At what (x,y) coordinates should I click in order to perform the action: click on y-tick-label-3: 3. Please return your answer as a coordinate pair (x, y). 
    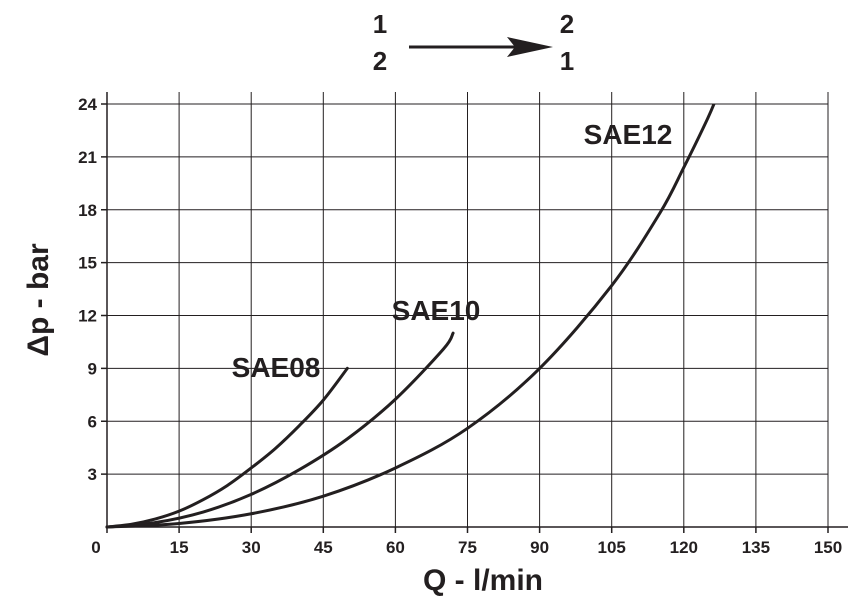
    Looking at the image, I should click on (92, 474).